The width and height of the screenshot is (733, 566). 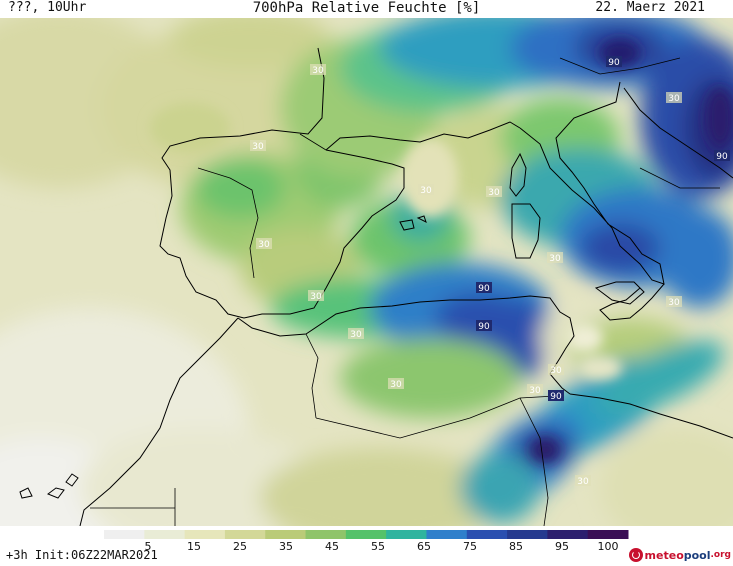 What do you see at coordinates (664, 555) in the screenshot?
I see `logo-text-meteo: meteo` at bounding box center [664, 555].